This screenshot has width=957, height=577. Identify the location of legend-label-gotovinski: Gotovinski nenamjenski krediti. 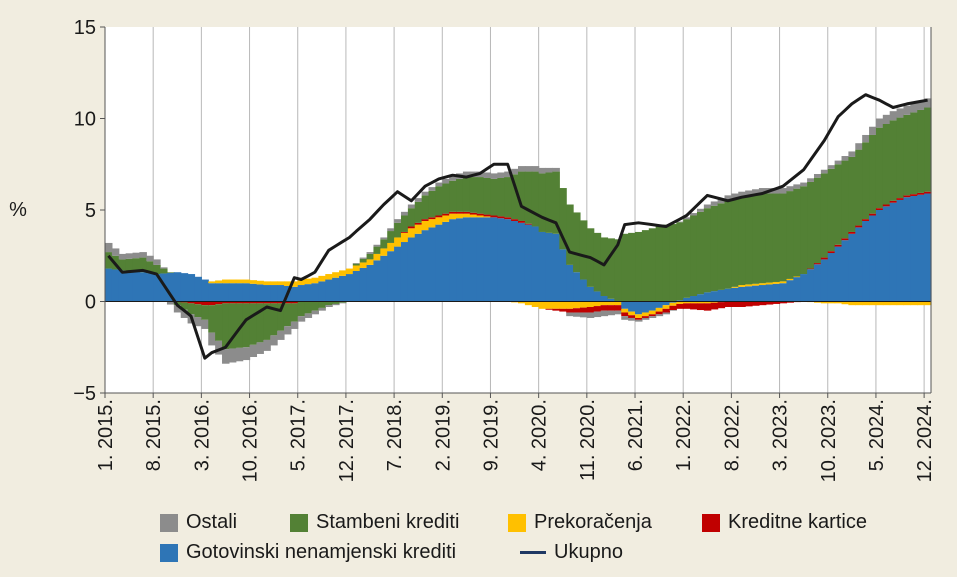
(321, 552).